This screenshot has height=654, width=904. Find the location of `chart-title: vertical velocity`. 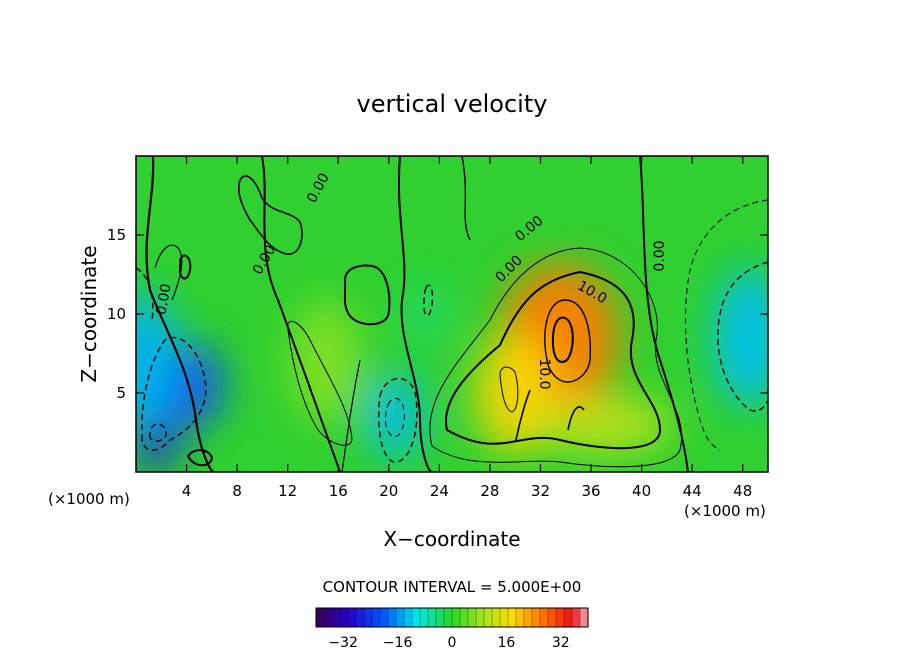

chart-title: vertical velocity is located at coordinates (452, 104).